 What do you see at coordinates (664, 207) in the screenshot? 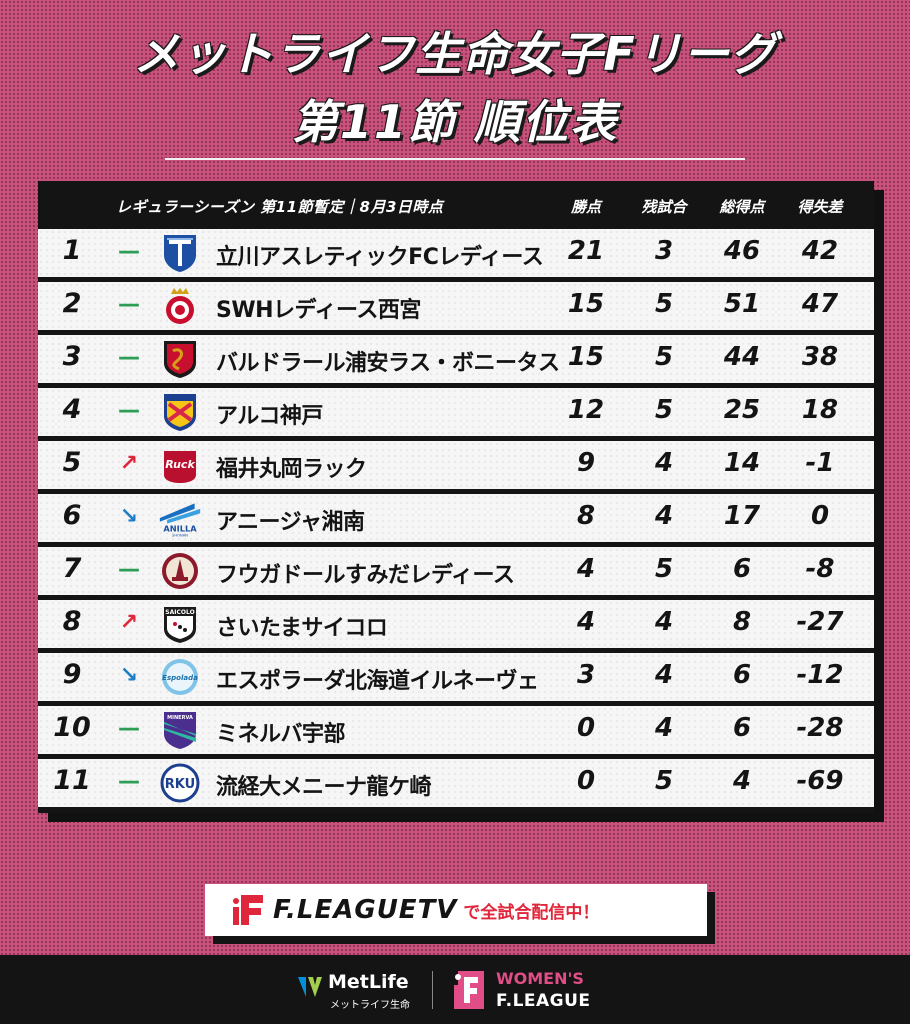
I see `col-remaining-header: 残試合` at bounding box center [664, 207].